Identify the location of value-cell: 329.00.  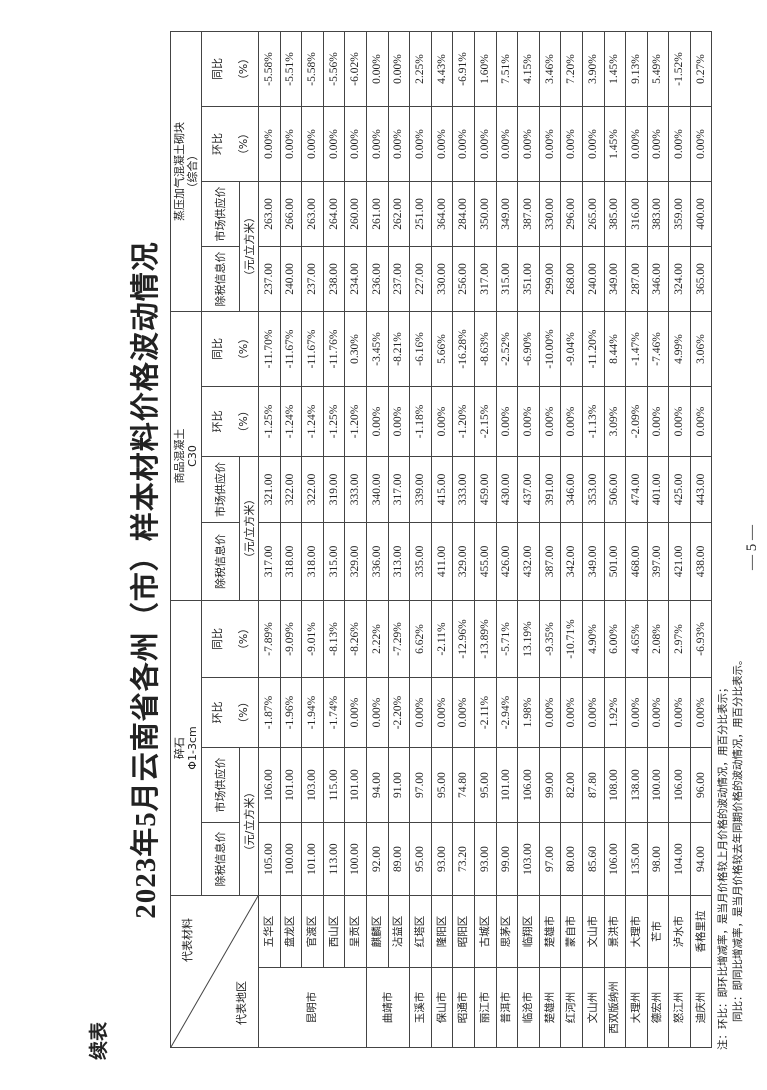
(355, 561).